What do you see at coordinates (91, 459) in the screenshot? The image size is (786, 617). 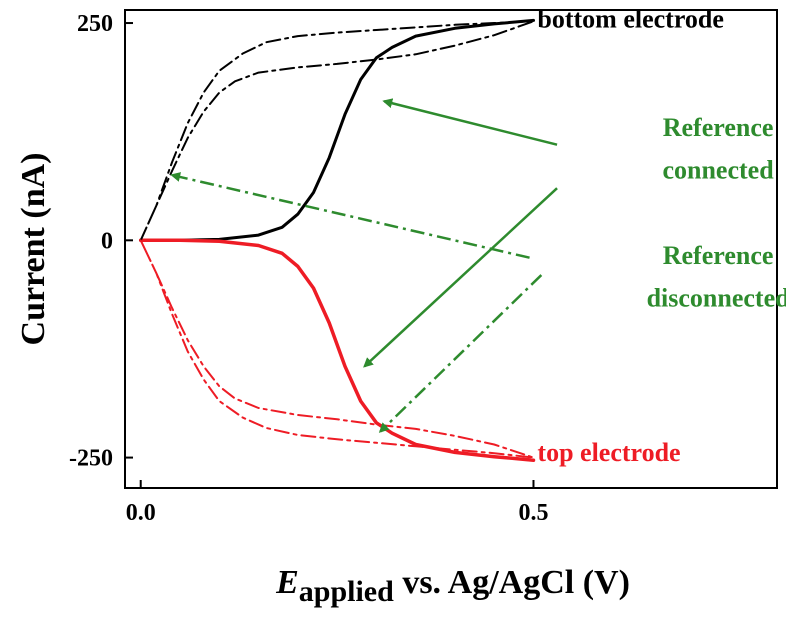 I see `y-tick-label: -250` at bounding box center [91, 459].